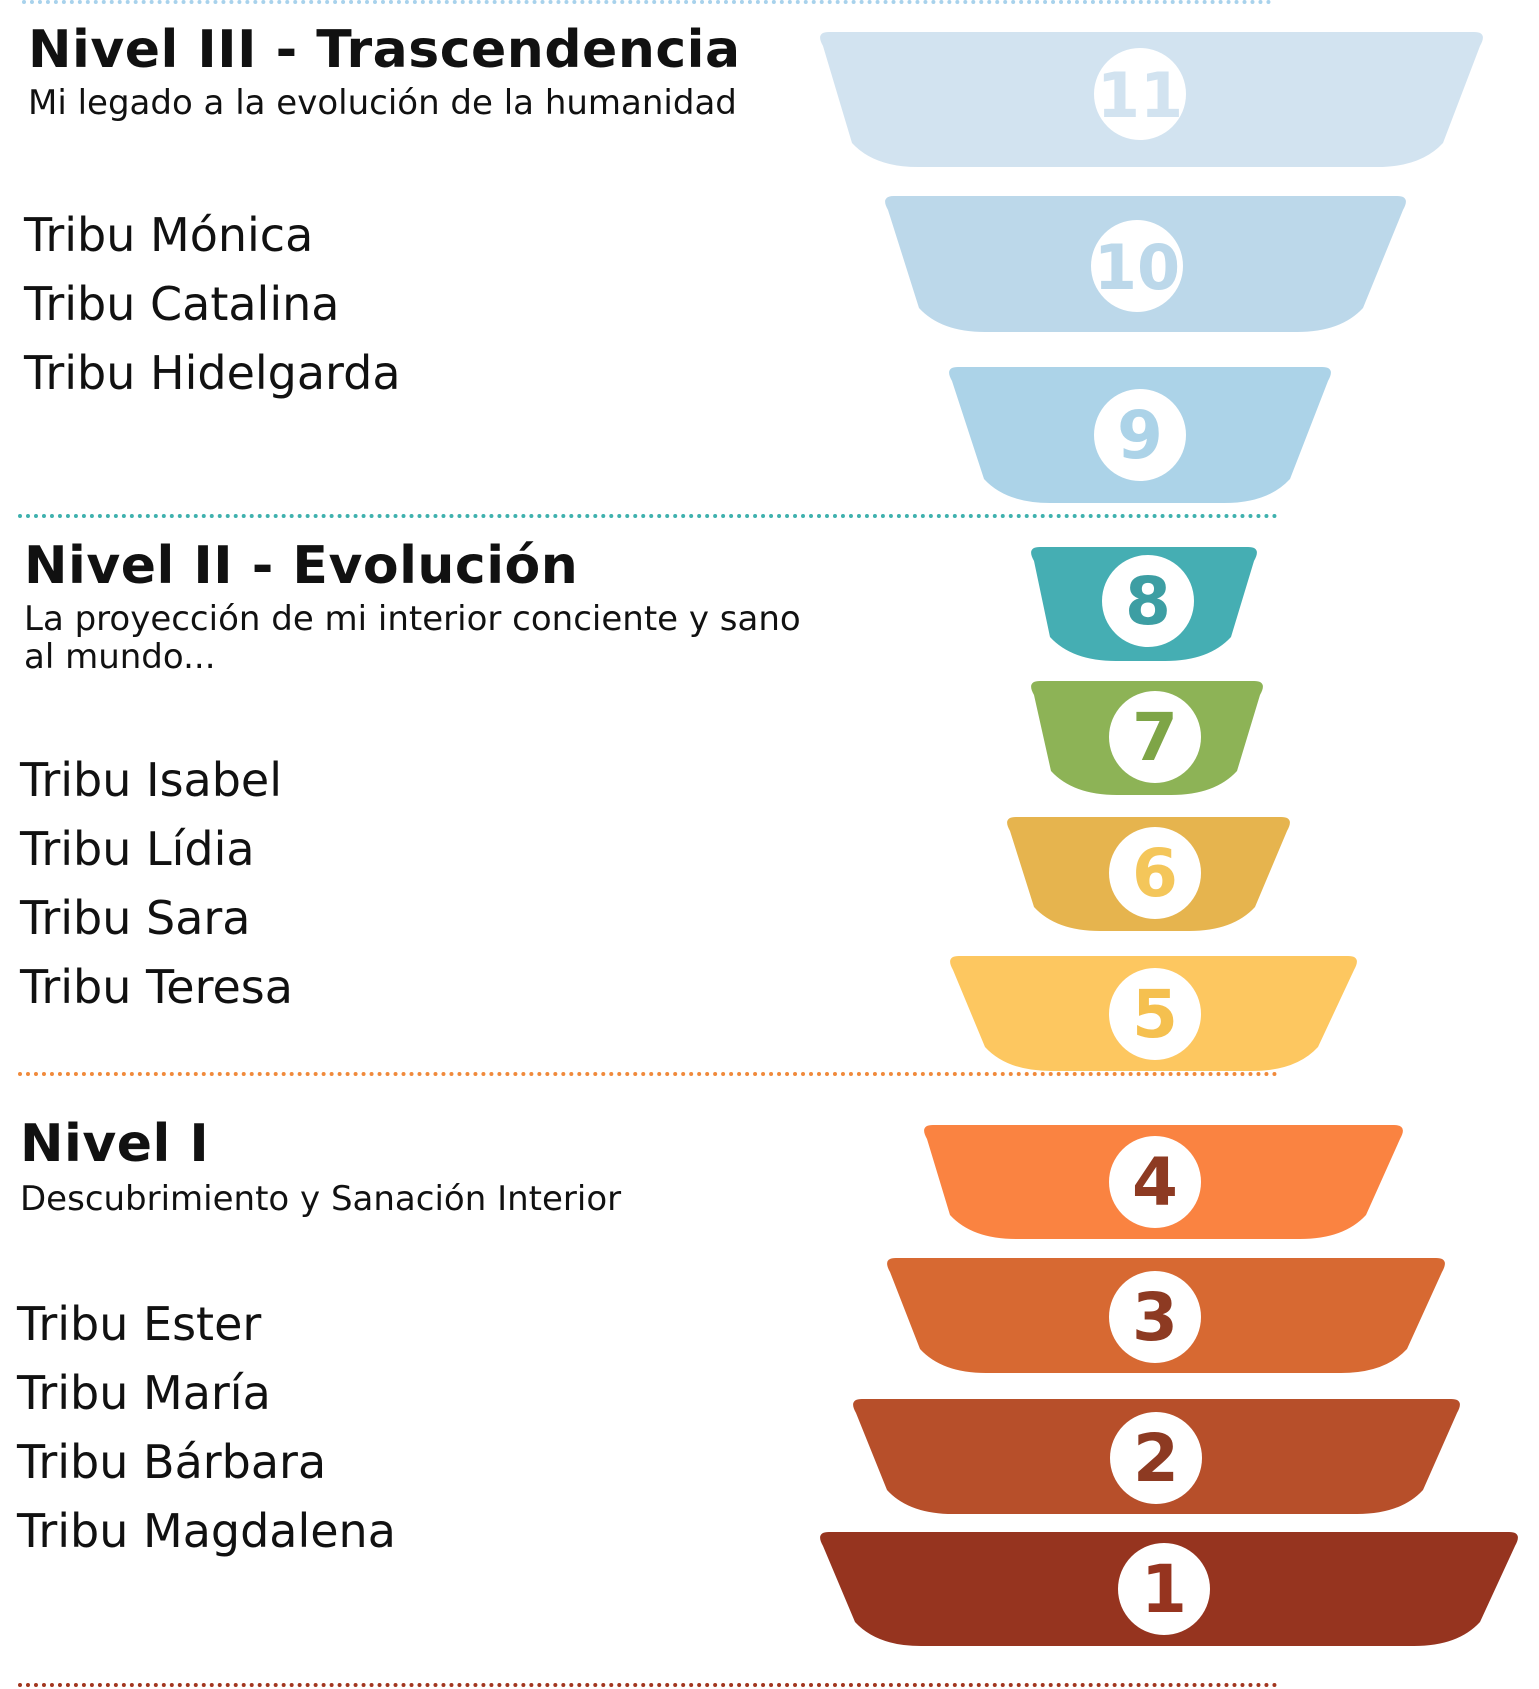  I want to click on level-3-top-divider, so click(647, 2).